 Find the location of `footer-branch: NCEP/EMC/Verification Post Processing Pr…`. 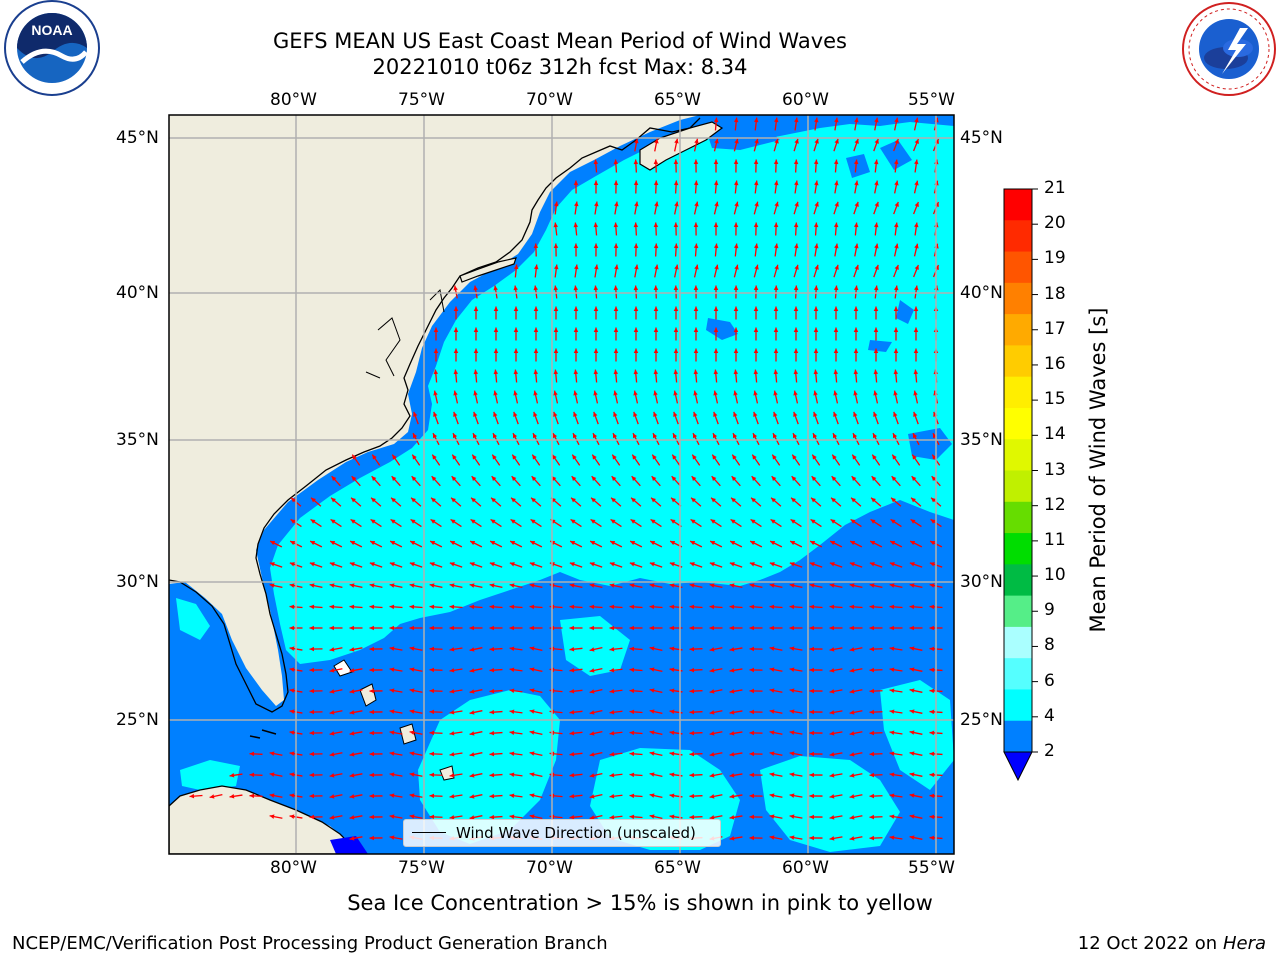

footer-branch: NCEP/EMC/Verification Post Processing Pr… is located at coordinates (310, 943).